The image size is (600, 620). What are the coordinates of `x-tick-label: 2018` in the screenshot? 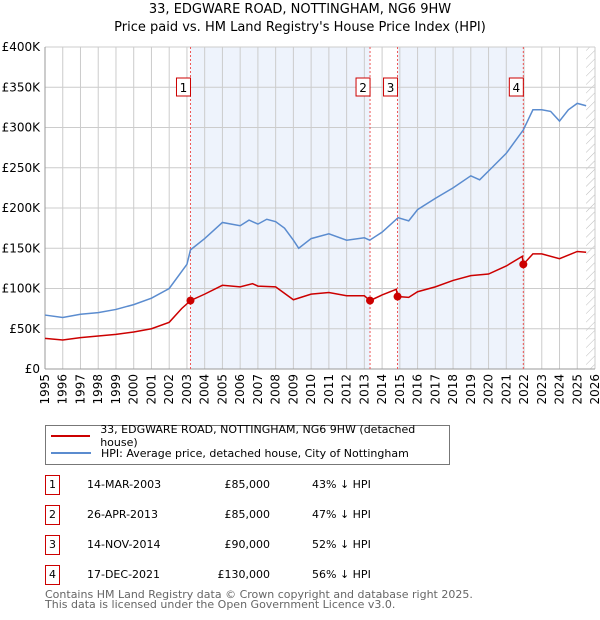 It's located at (453, 389).